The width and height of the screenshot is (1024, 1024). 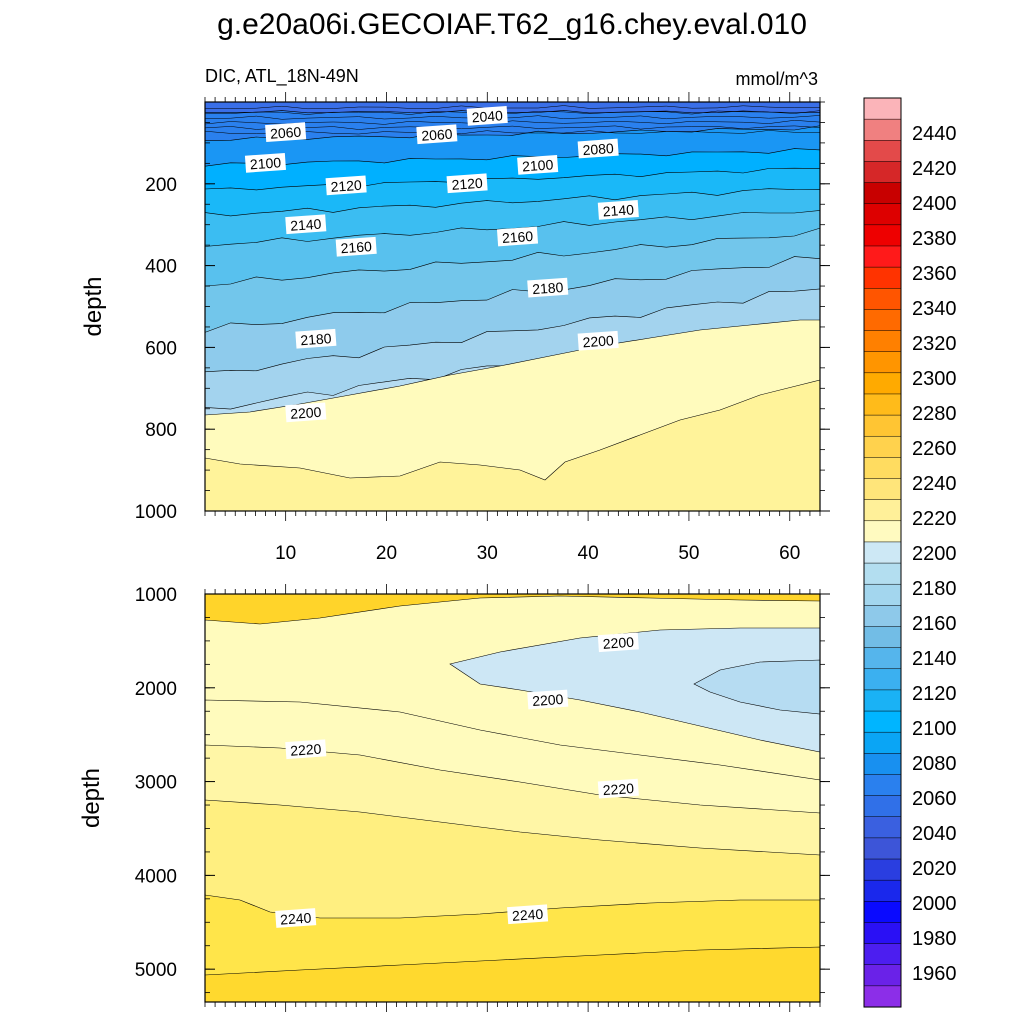 What do you see at coordinates (934, 939) in the screenshot?
I see `colorbar-label: 1980` at bounding box center [934, 939].